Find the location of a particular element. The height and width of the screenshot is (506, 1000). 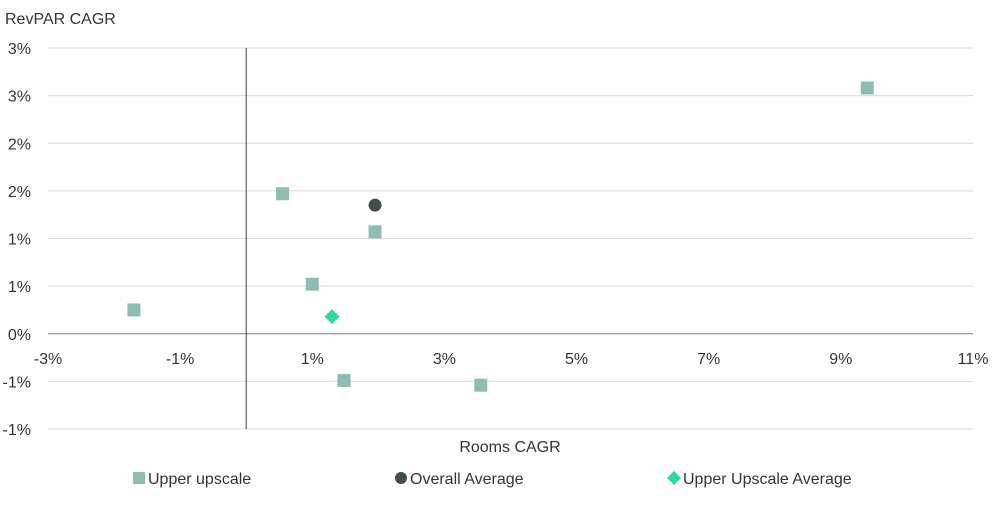

legend-label-overall-average: Overall Average is located at coordinates (467, 479).